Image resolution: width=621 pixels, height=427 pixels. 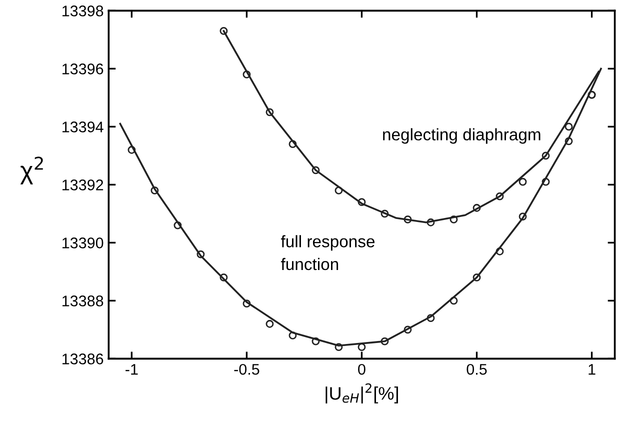 I want to click on x-tick-label: 0.5, so click(x=476, y=369).